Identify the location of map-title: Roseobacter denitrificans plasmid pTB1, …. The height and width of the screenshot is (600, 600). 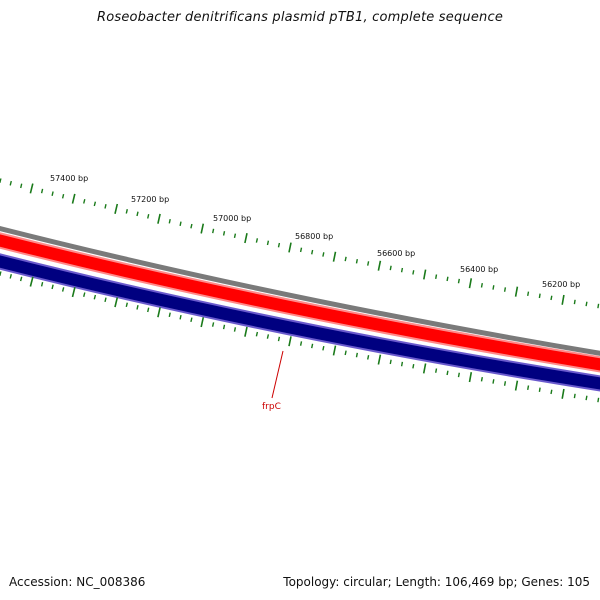
(300, 17).